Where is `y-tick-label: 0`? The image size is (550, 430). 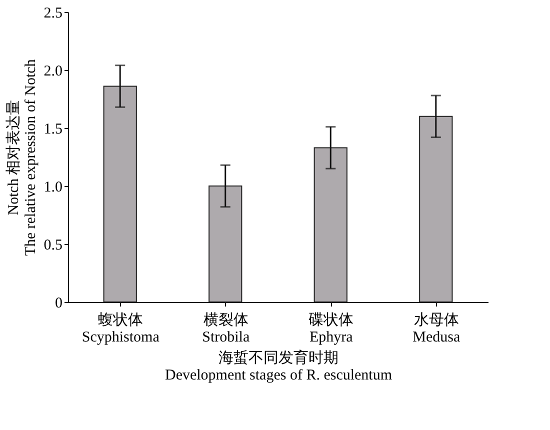
y-tick-label: 0 is located at coordinates (58, 304).